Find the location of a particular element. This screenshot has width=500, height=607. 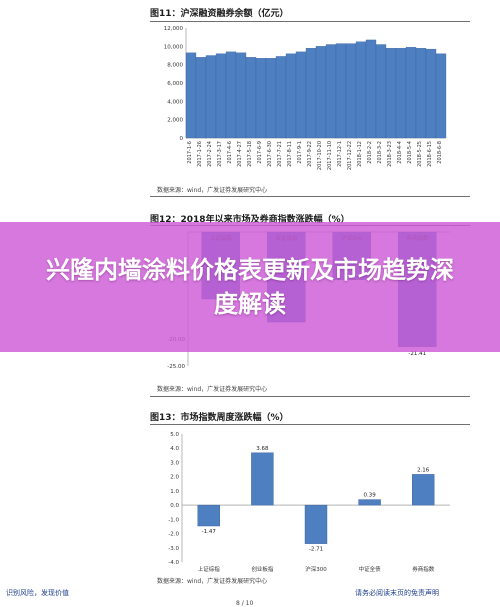

footer-slogan: 识别风险，发现价值 is located at coordinates (37, 593).